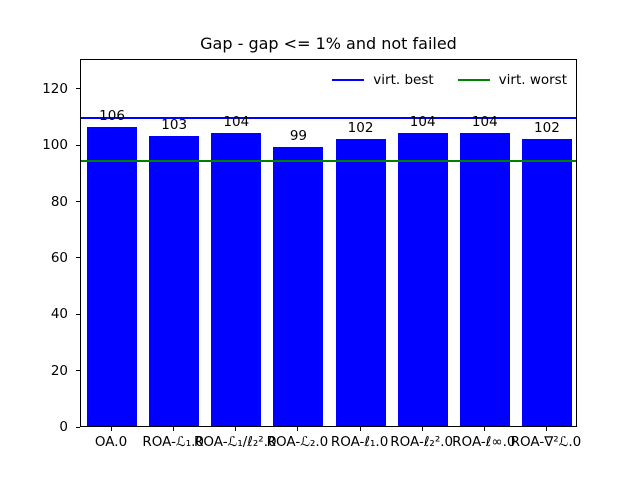 Image resolution: width=640 pixels, height=480 pixels. What do you see at coordinates (59, 314) in the screenshot?
I see `y-tick-label: 40` at bounding box center [59, 314].